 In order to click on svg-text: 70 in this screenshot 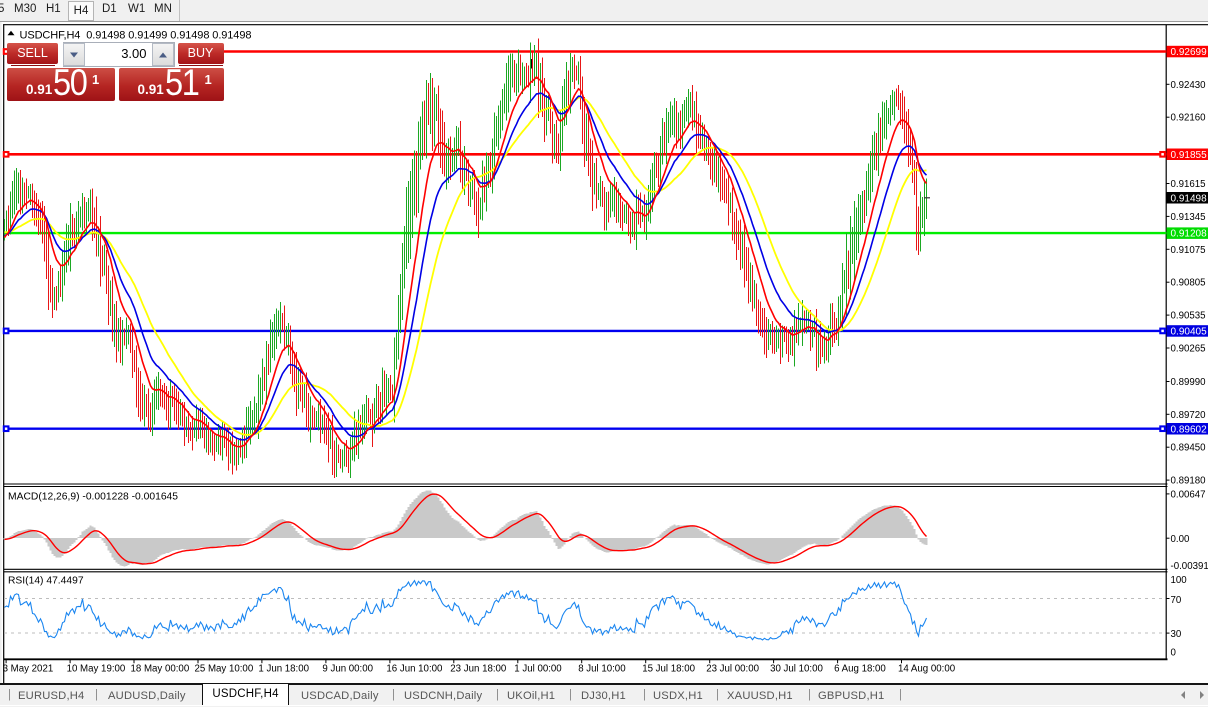, I will do `click(1176, 600)`.